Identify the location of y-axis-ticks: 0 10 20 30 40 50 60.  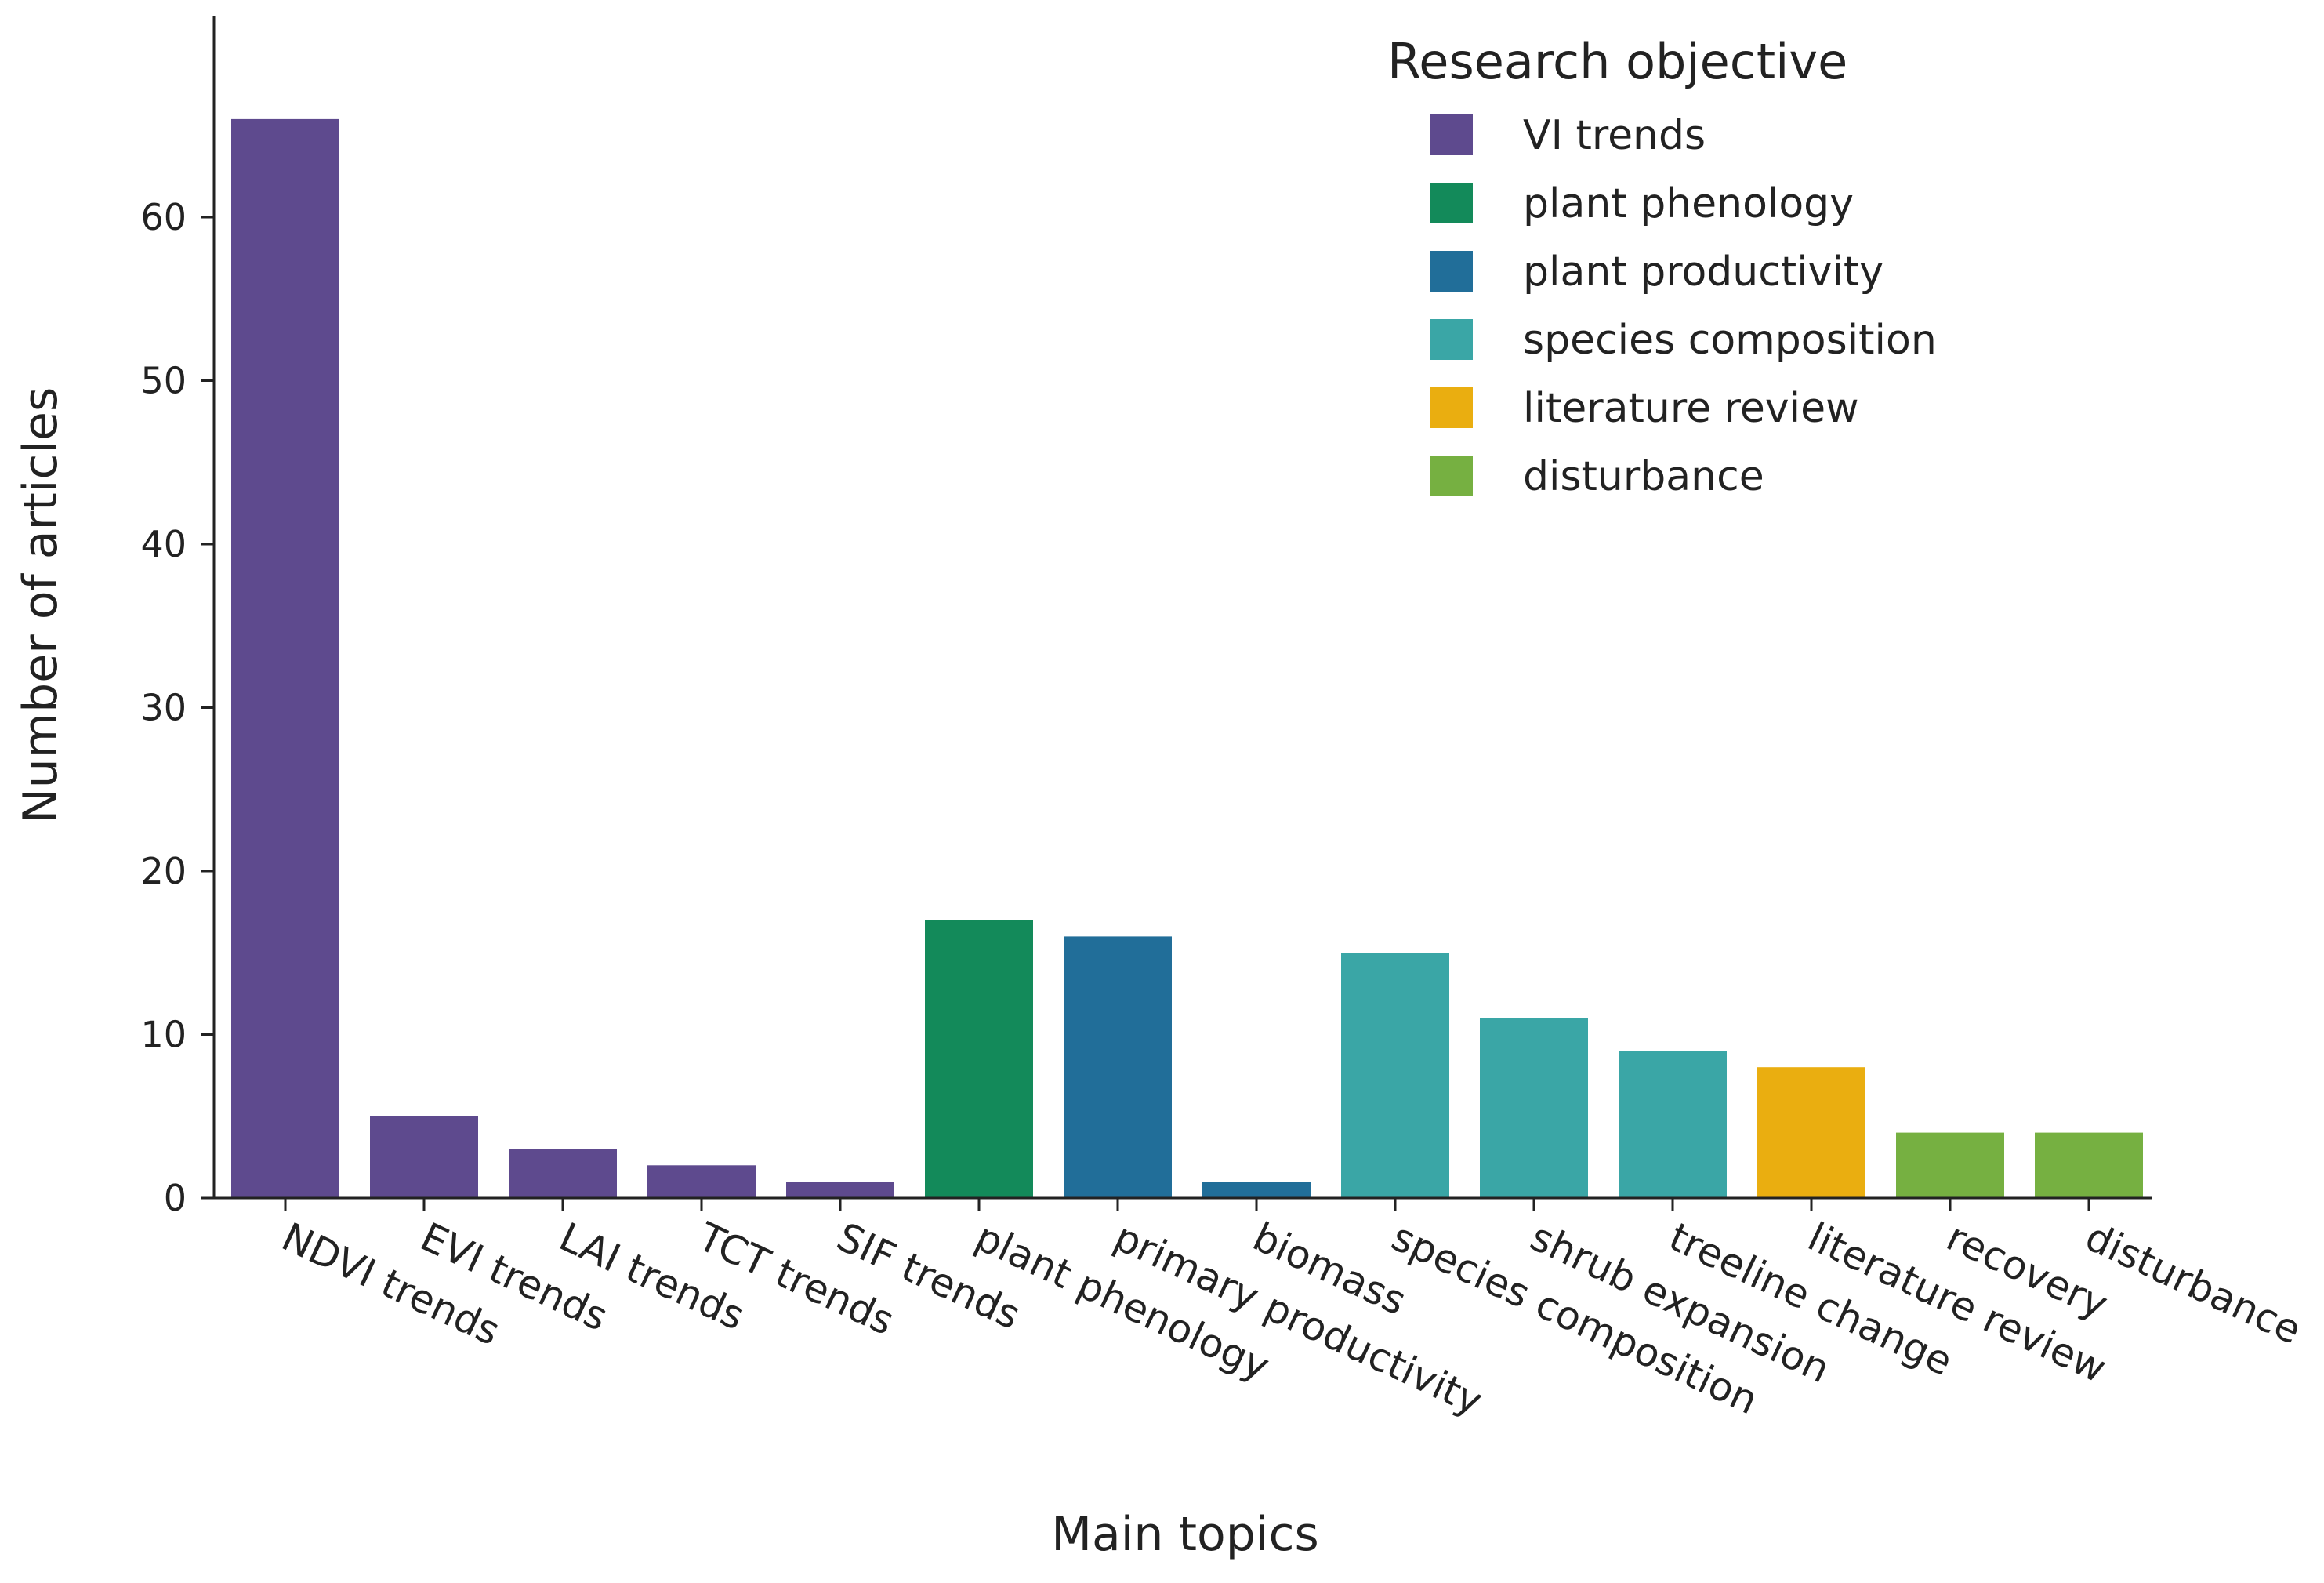
(177, 707).